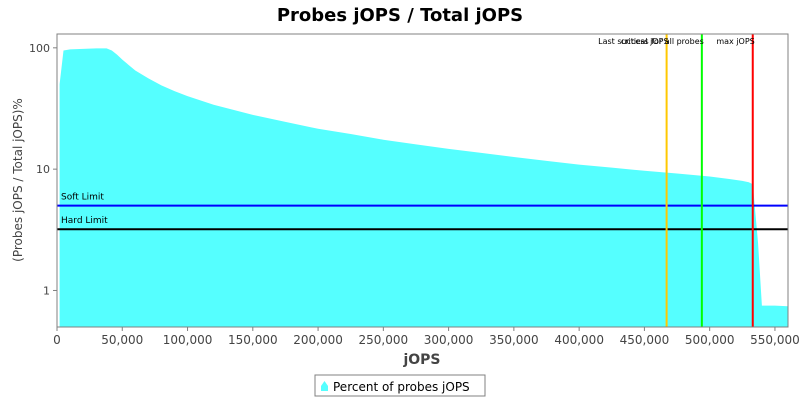  I want to click on x-tick-label-8: 400,000, so click(579, 340).